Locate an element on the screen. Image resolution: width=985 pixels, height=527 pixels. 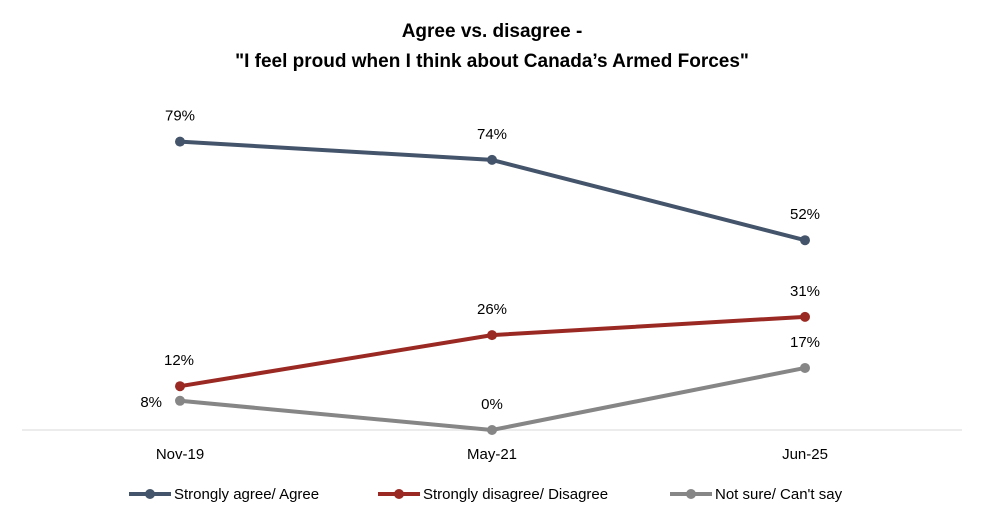
data-label-disagree-may-21: 26% is located at coordinates (492, 309).